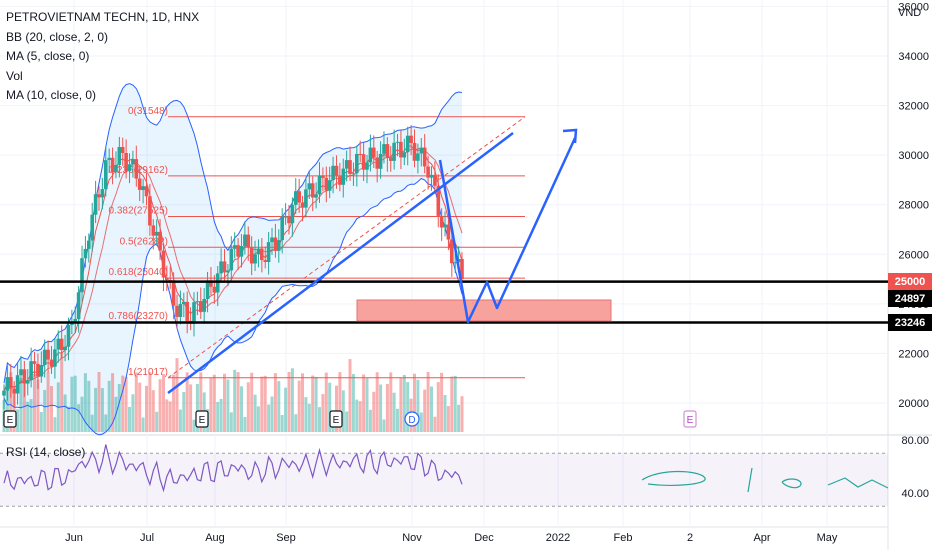 The image size is (932, 555). Describe the element at coordinates (913, 255) in the screenshot. I see `price-axis-tick-label: 26000` at that location.